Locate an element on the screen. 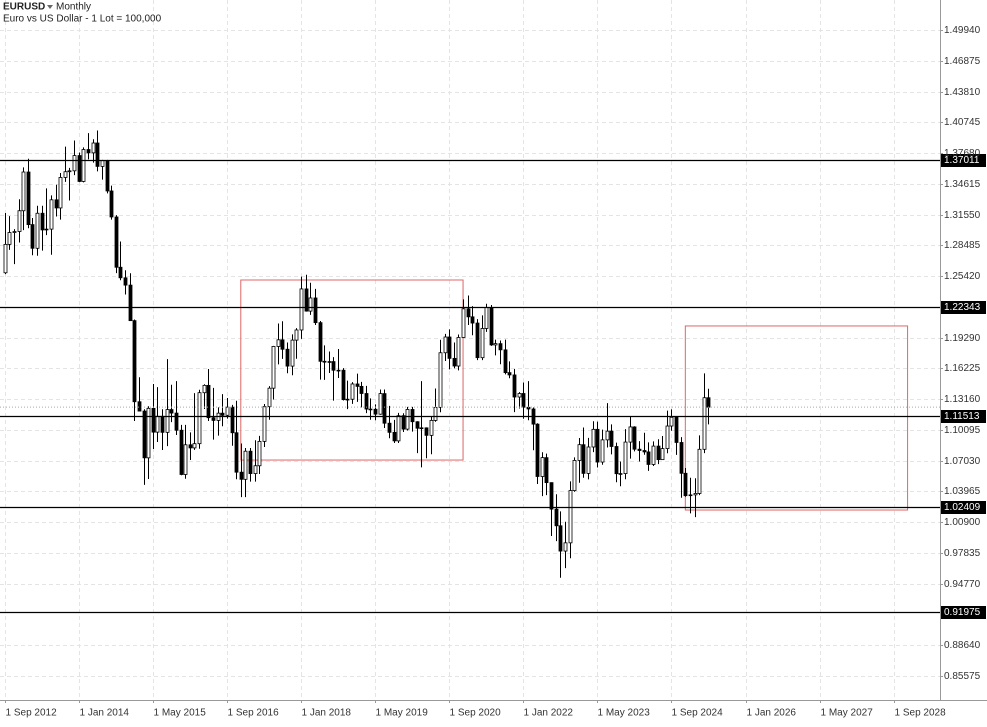 This screenshot has height=727, width=987. x-tick-label: 1 Jan 2014 is located at coordinates (105, 713).